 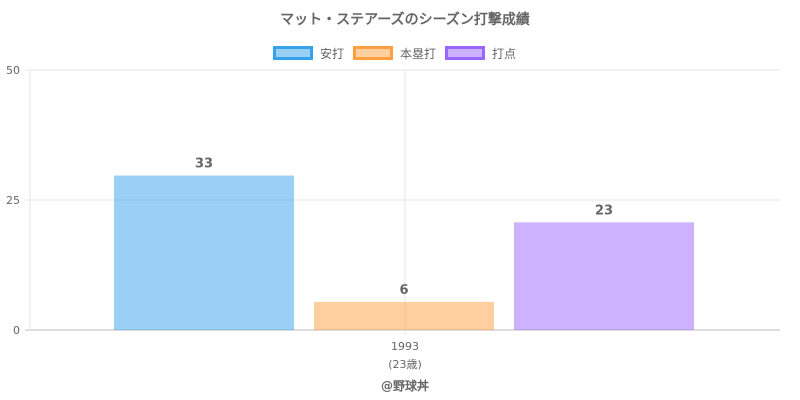 What do you see at coordinates (13, 200) in the screenshot?
I see `y-tick-label: 25` at bounding box center [13, 200].